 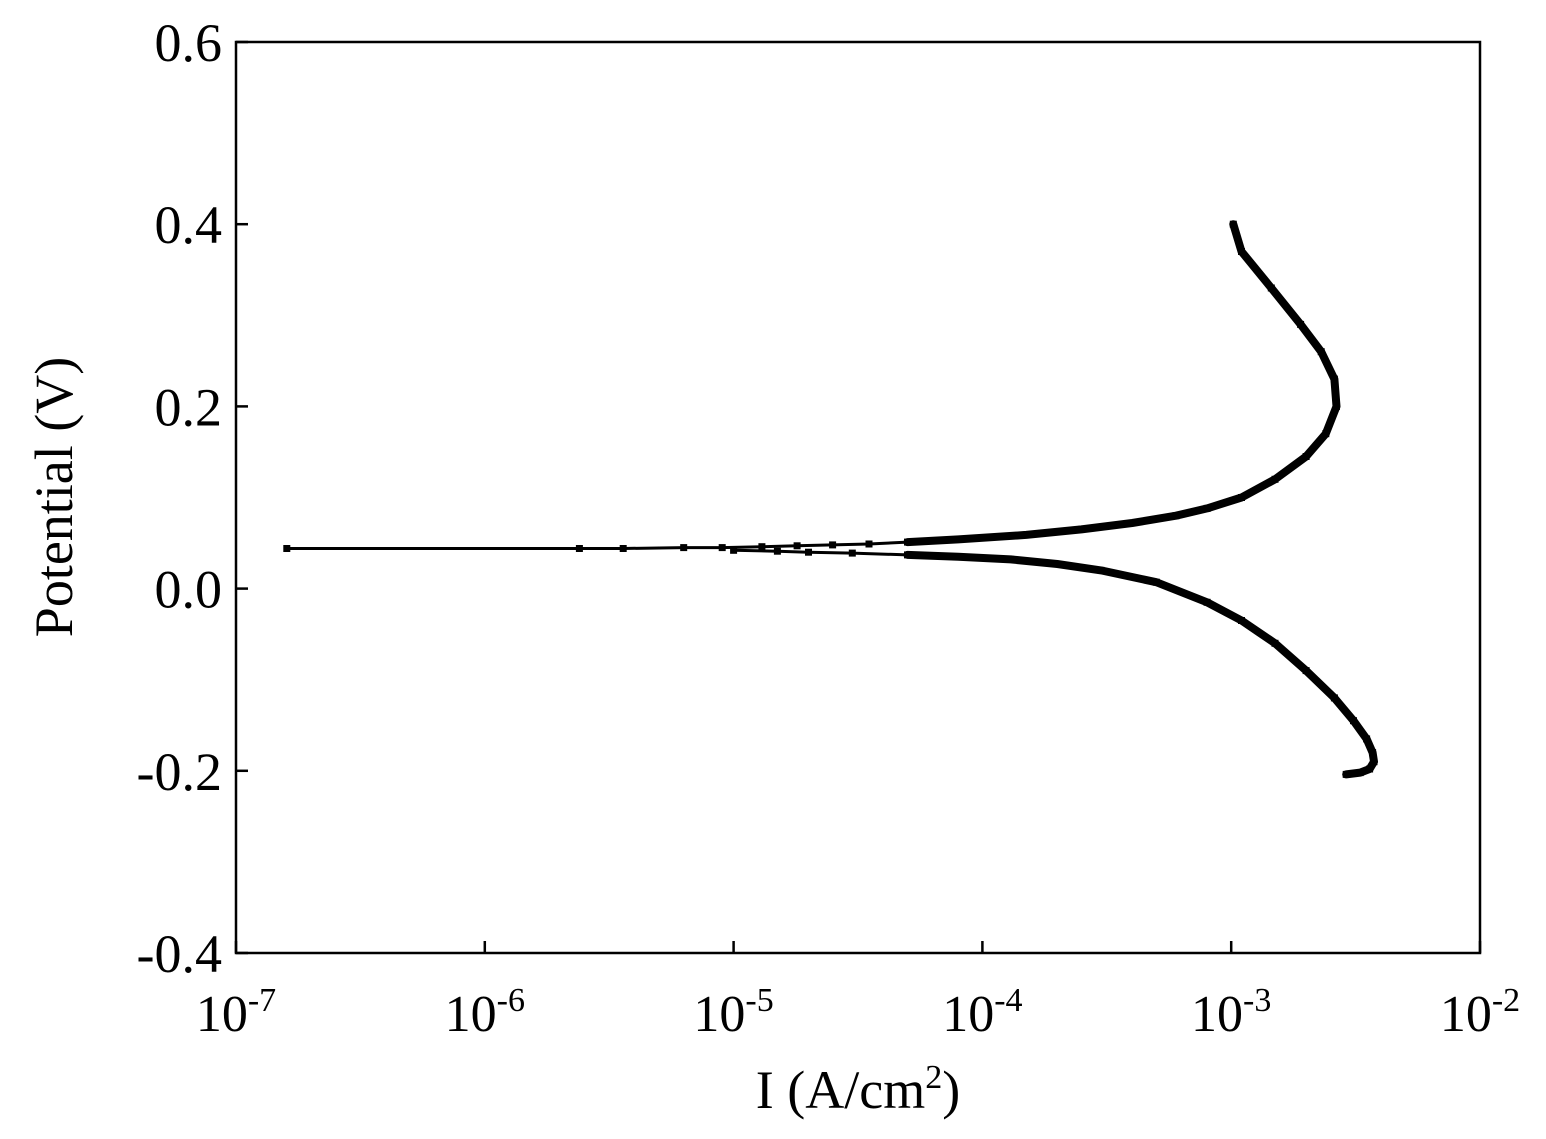 What do you see at coordinates (858, 992) in the screenshot?
I see `x-ticks: 10⁻⁷ 10⁻⁶ 10⁻⁵ 10⁻⁴ 10⁻³ 10⁻²` at bounding box center [858, 992].